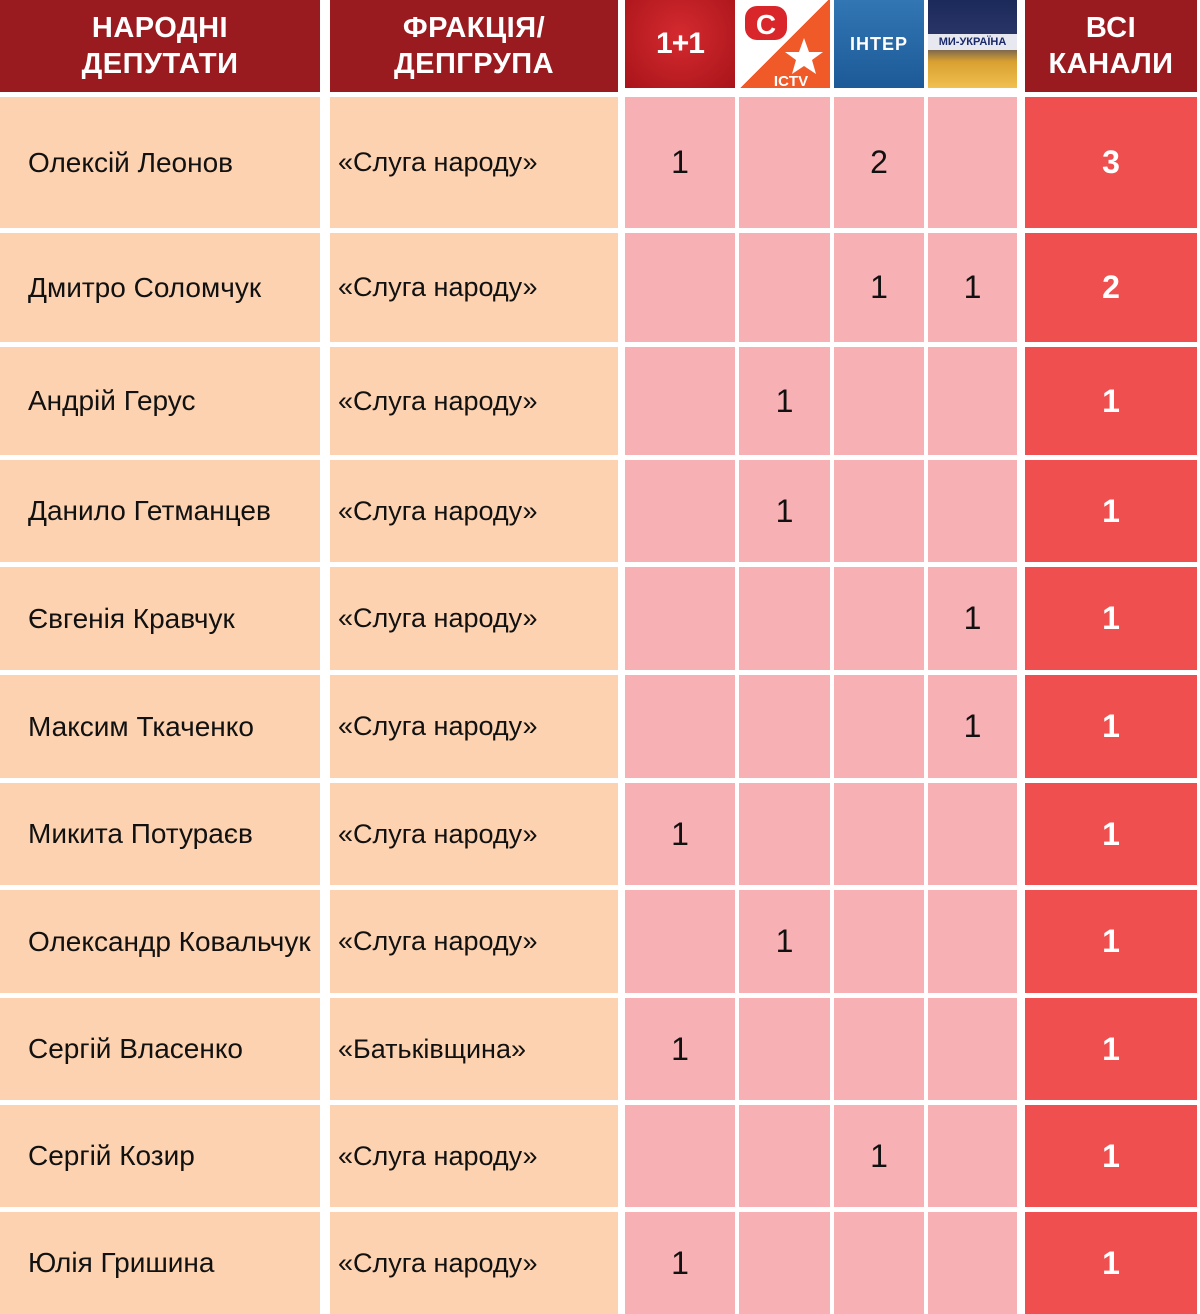 This screenshot has height=1314, width=1200. I want to click on deputy-name: Сергій Власенко, so click(160, 1049).